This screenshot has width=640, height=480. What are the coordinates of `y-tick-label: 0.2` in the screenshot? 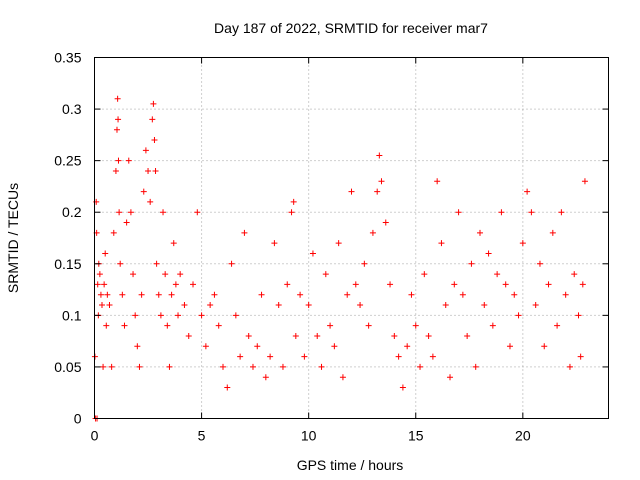 It's located at (72, 212).